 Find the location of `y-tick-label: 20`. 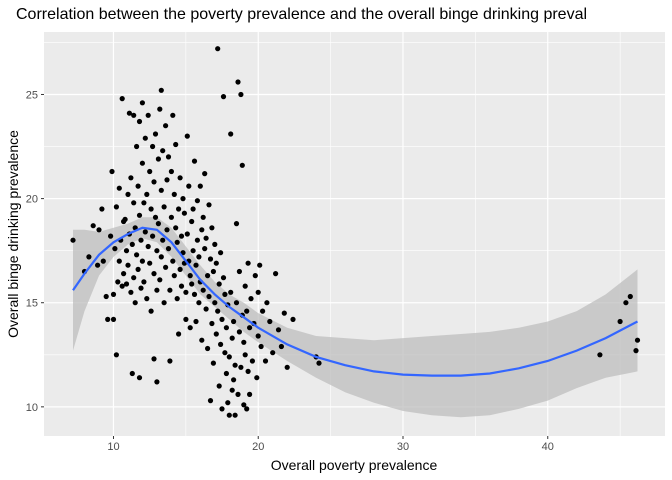

y-tick-label: 20 is located at coordinates (32, 200).